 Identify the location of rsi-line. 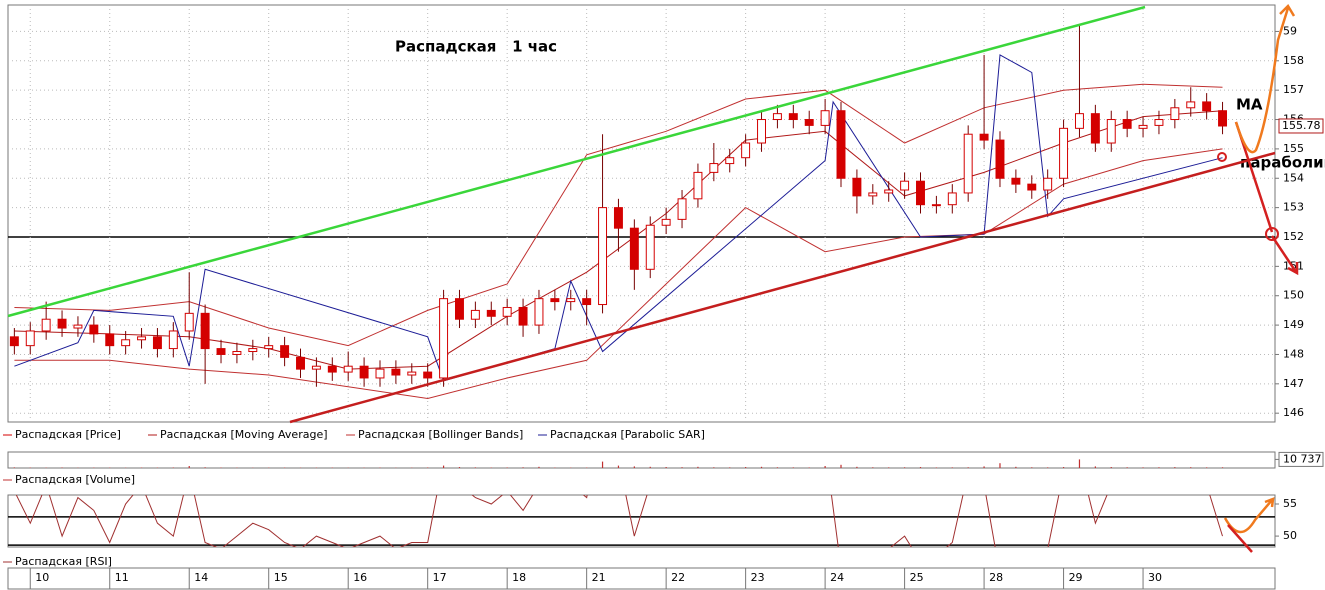
(619, 521).